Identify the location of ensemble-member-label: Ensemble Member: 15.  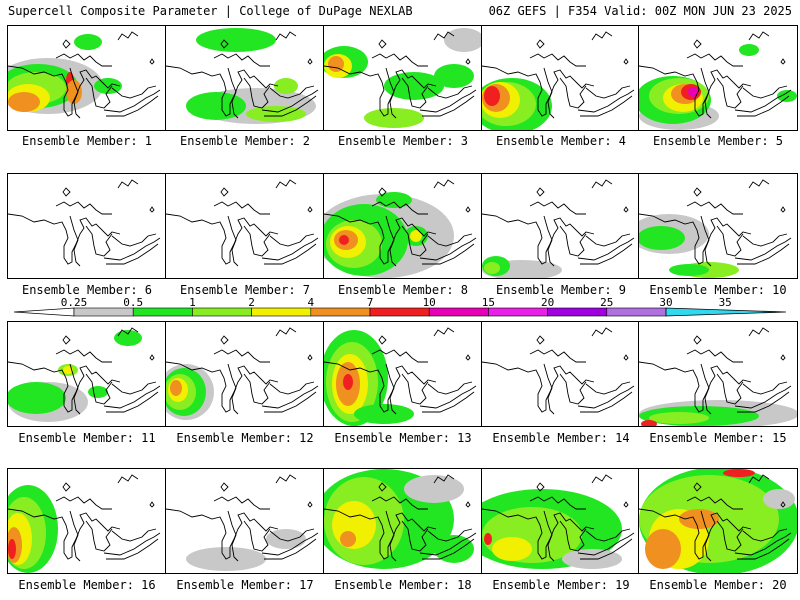
(718, 438).